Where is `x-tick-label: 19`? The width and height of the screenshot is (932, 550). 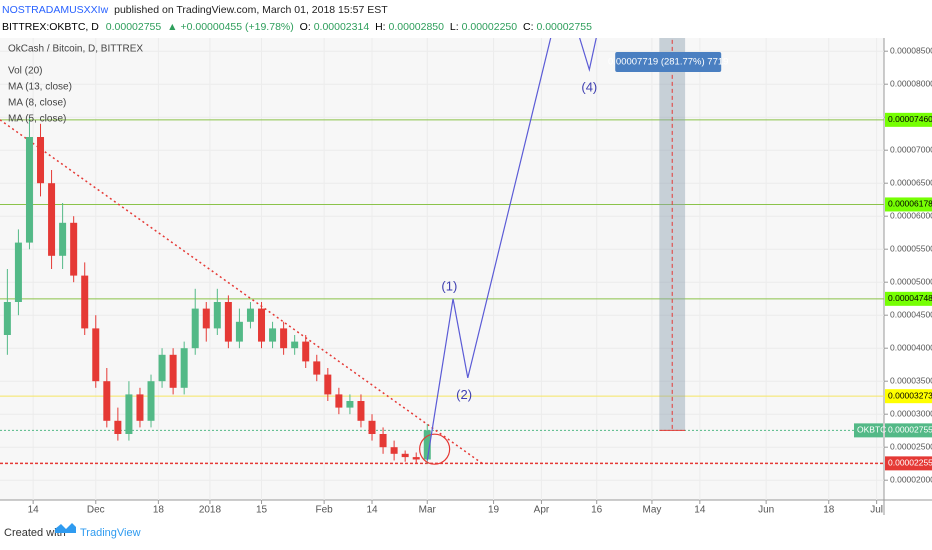
x-tick-label: 19 is located at coordinates (494, 510).